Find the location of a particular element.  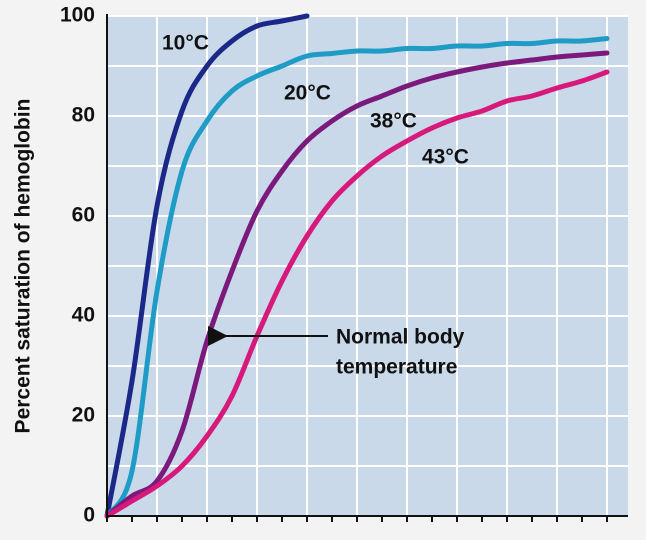

y-tick-label: 40 is located at coordinates (83, 315).